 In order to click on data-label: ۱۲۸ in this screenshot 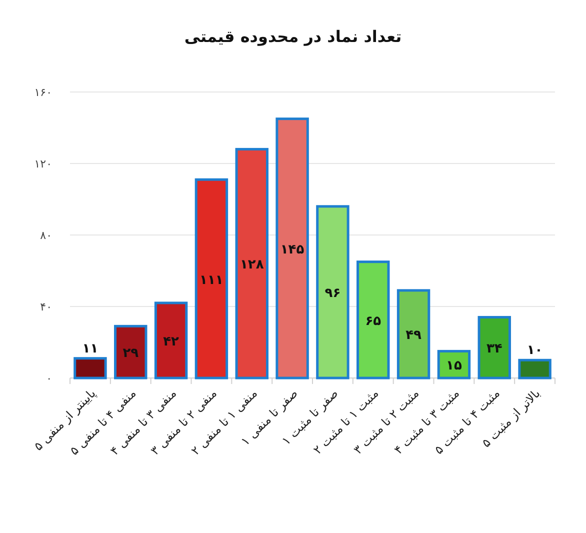, I will do `click(252, 265)`.